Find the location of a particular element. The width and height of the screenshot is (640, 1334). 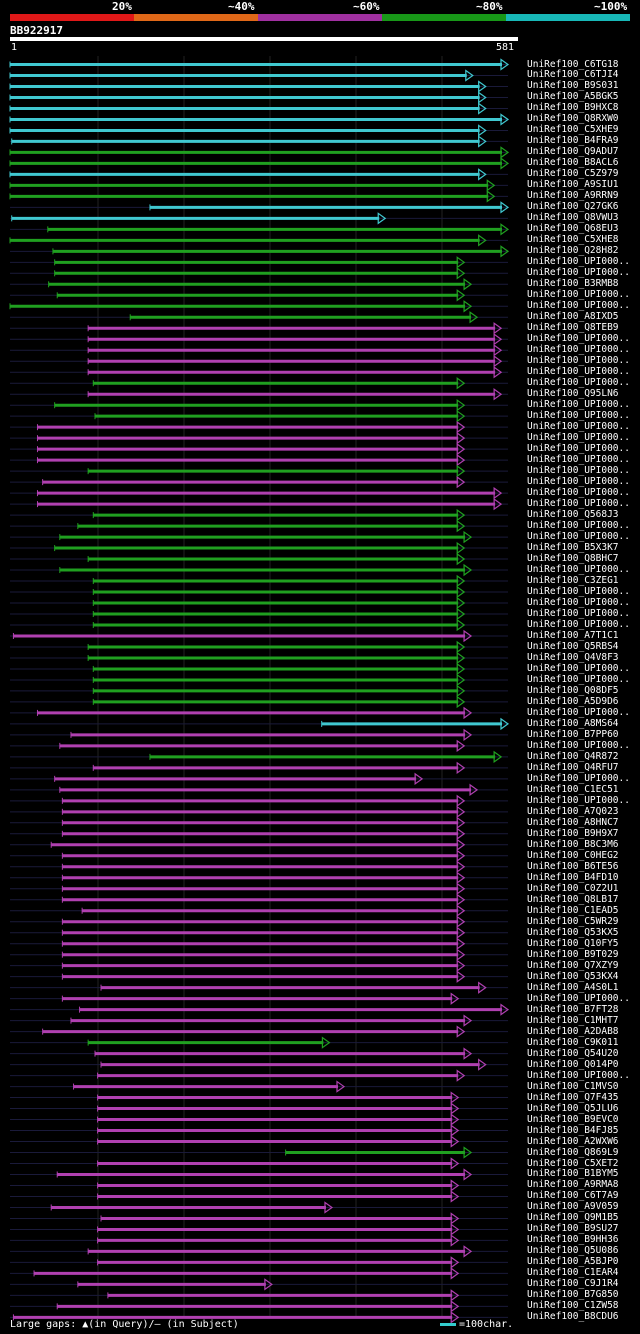

hit-label: UniRef100_Q5JLU6 is located at coordinates (573, 1108).